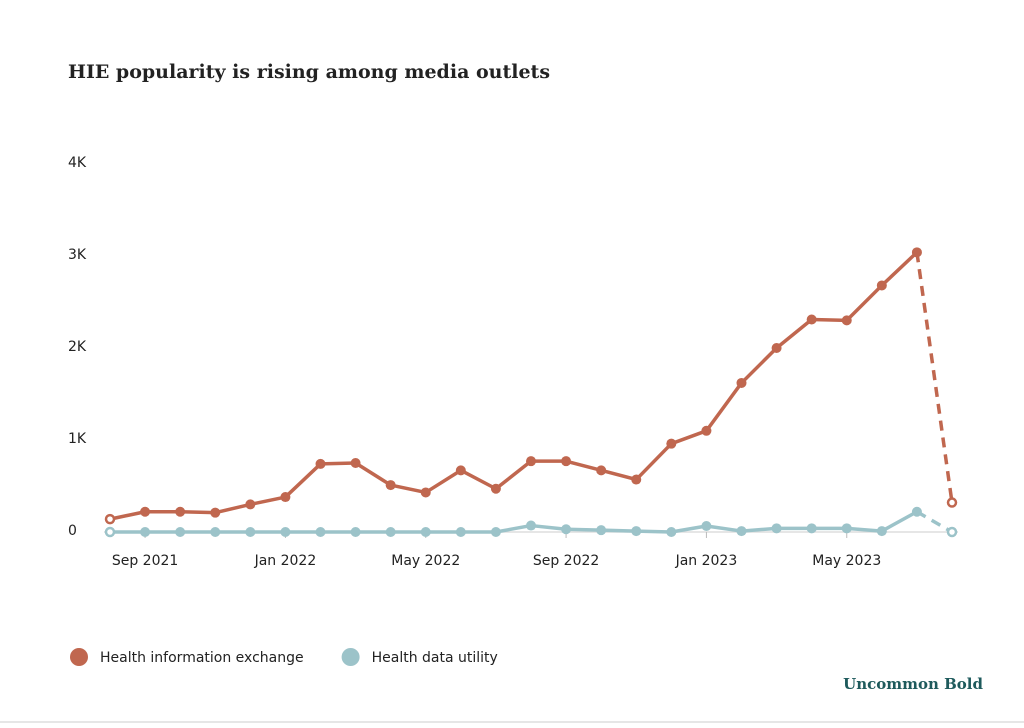  I want to click on x-tick-label: May 2023, so click(846, 561).